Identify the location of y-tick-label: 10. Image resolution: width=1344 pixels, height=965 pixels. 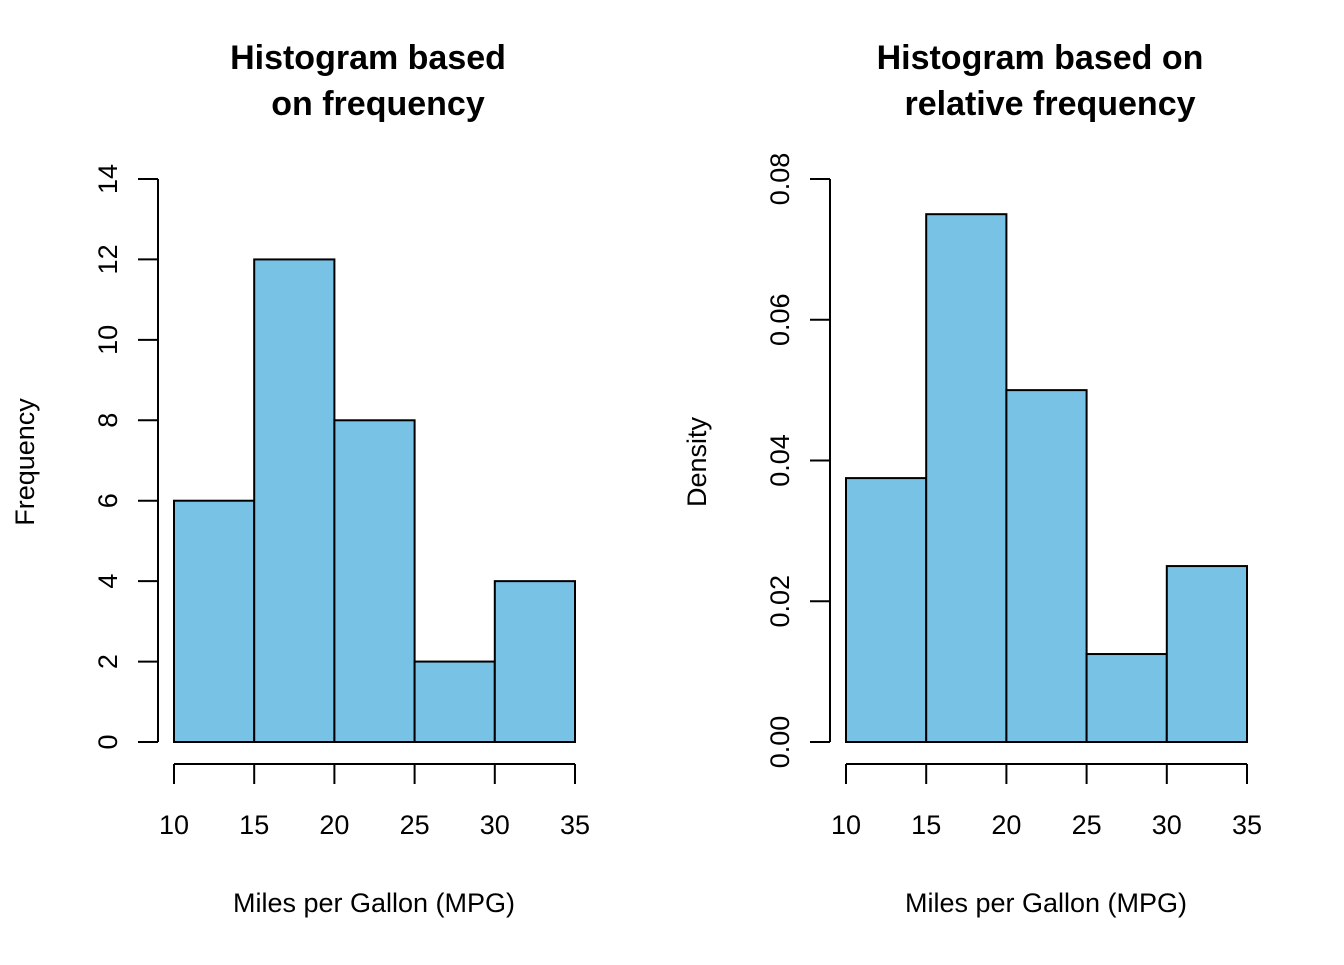
(108, 340).